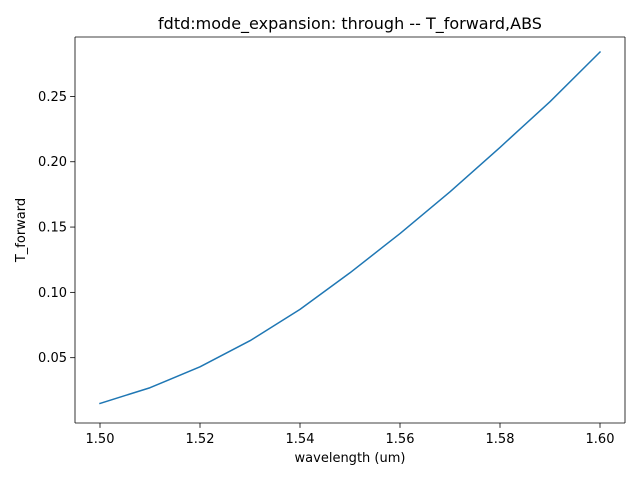  Describe the element at coordinates (52, 97) in the screenshot. I see `y-tick-label: 0.25` at that location.